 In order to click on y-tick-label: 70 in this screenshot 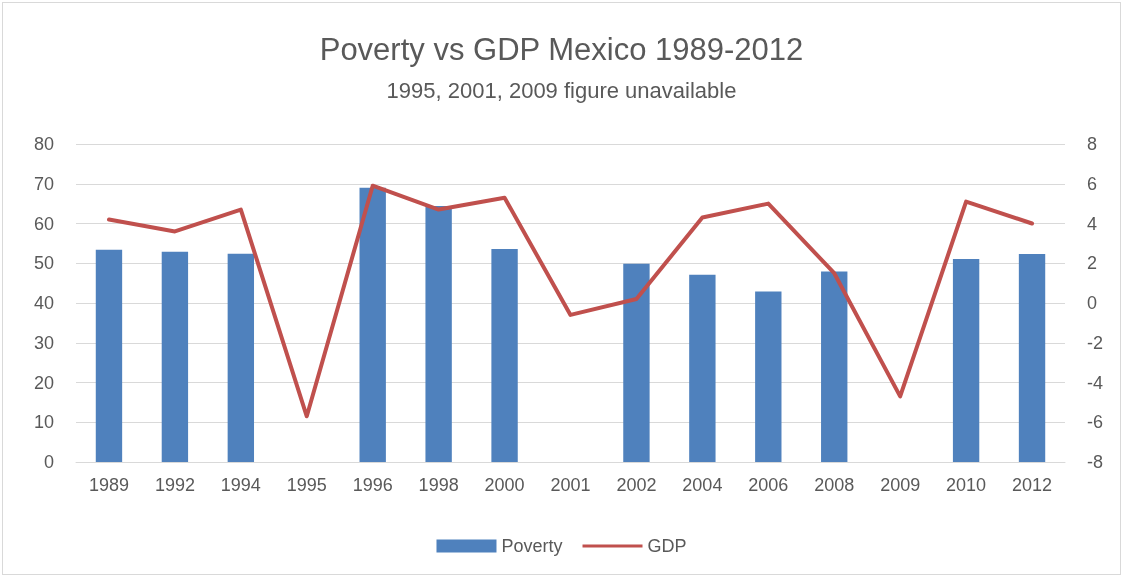, I will do `click(43, 183)`.